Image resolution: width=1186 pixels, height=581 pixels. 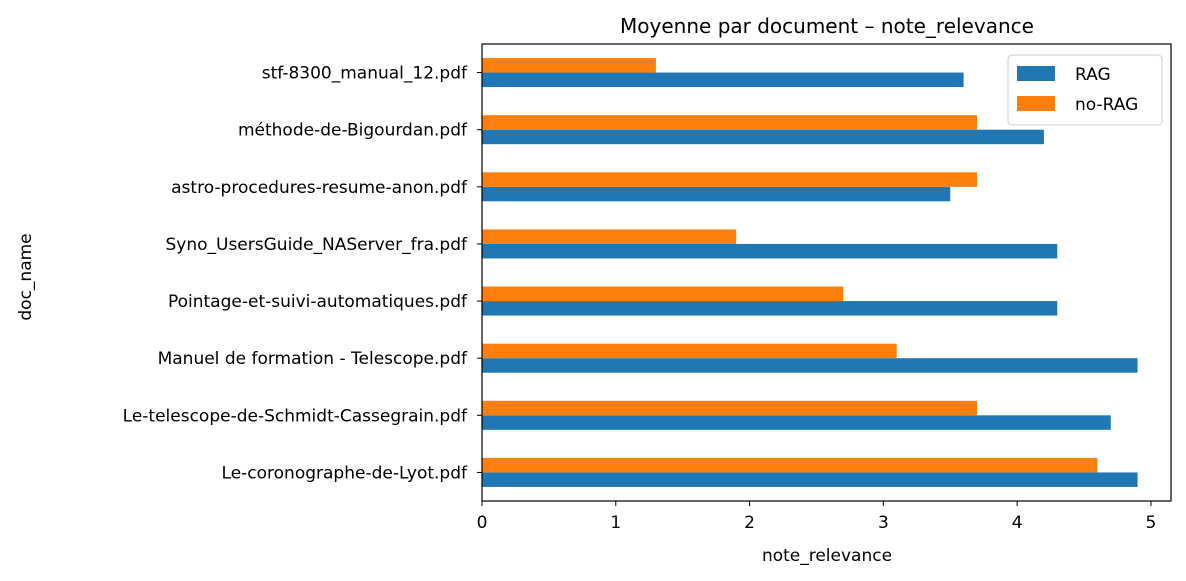 I want to click on legend: RAG no-RAG, so click(x=1085, y=90).